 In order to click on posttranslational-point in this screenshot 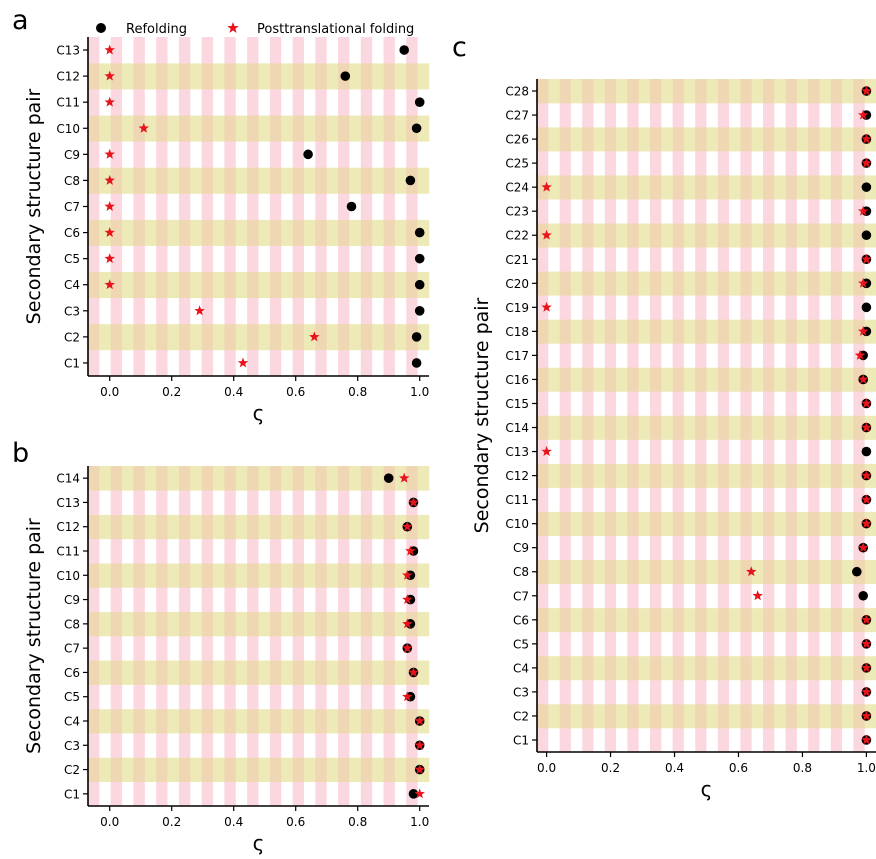, I will do `click(407, 574)`.